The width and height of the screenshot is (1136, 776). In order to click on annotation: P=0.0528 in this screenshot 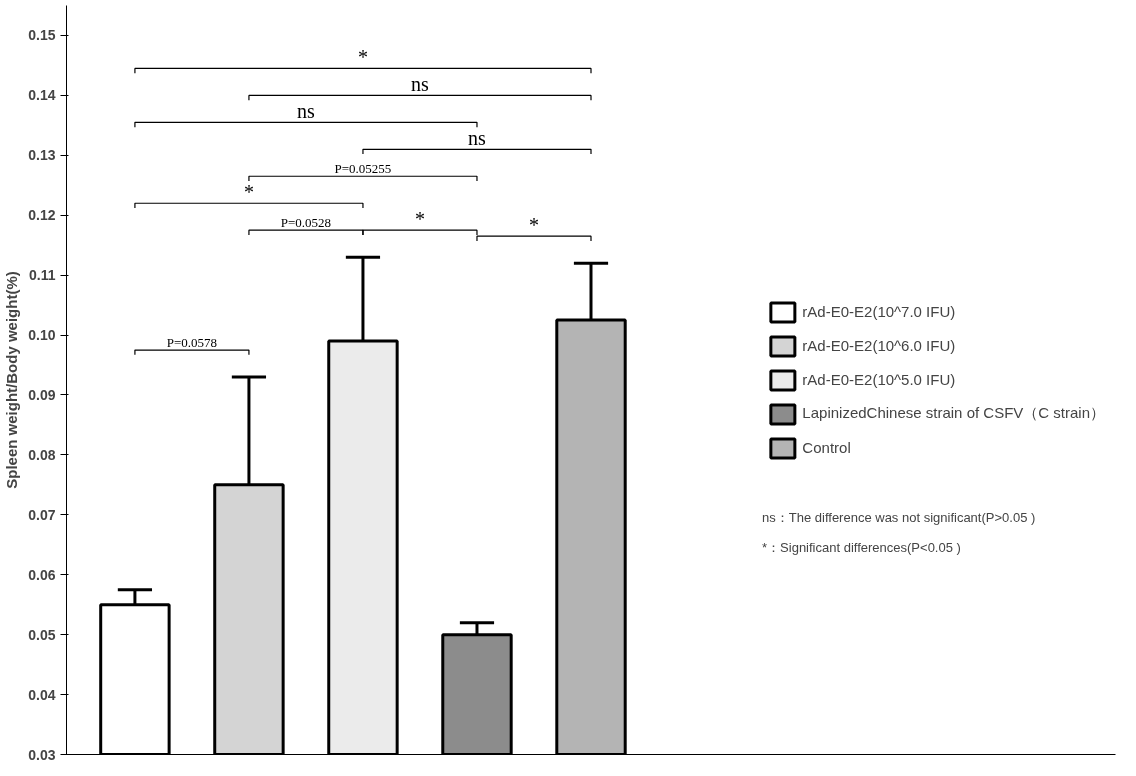, I will do `click(306, 223)`.